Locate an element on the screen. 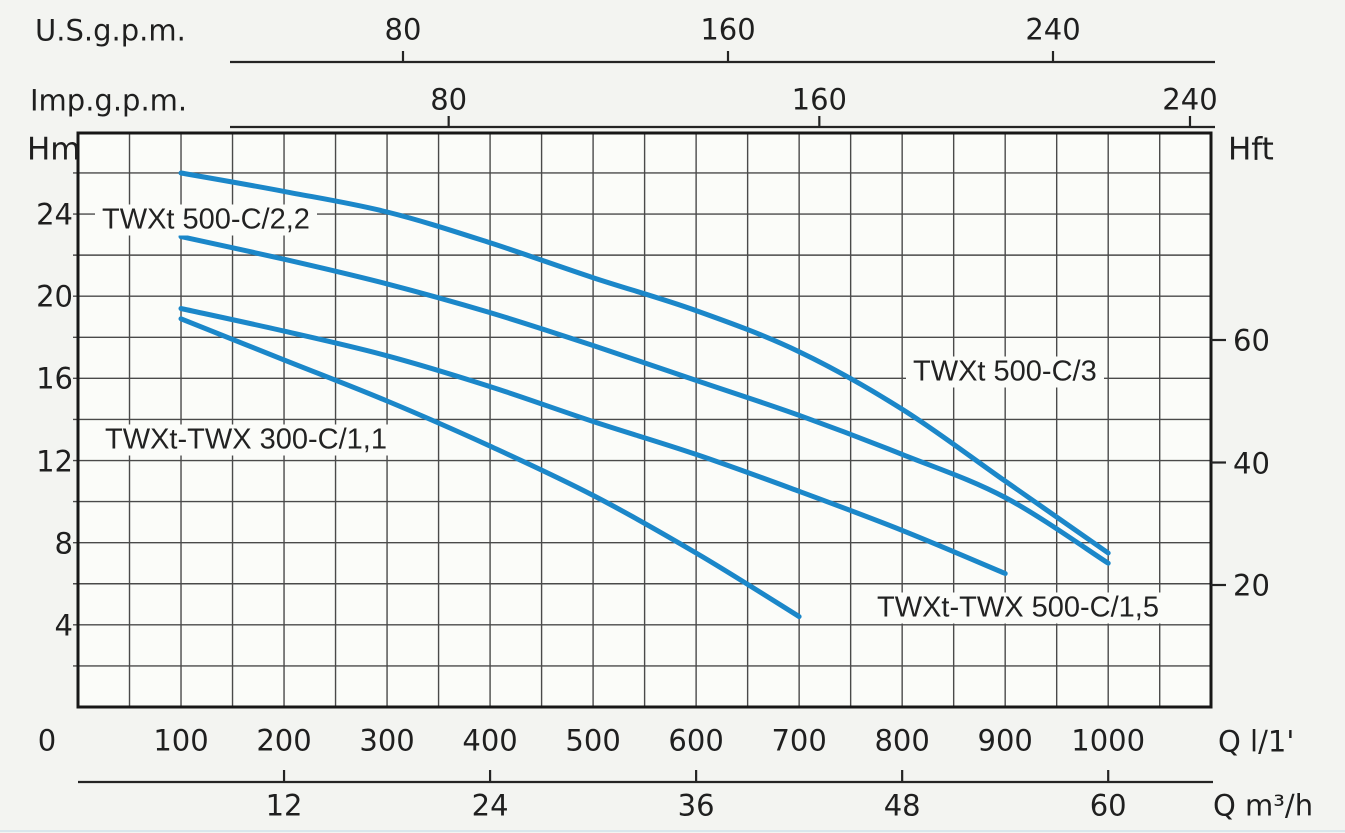 The width and height of the screenshot is (1345, 833). hm-tick-12: 12 is located at coordinates (54, 461).